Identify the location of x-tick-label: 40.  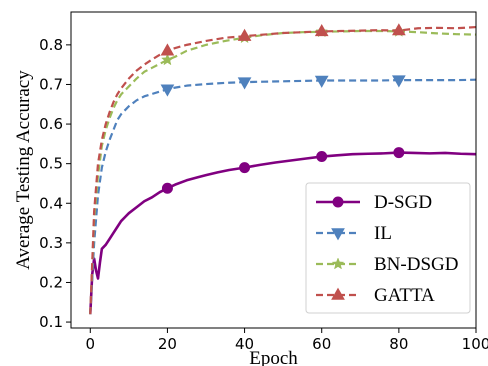
(244, 344).